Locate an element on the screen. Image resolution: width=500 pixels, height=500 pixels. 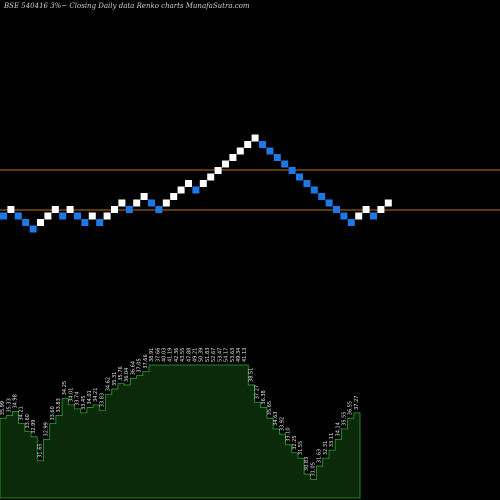
value-label: 33.10 is located at coordinates (289, 434).